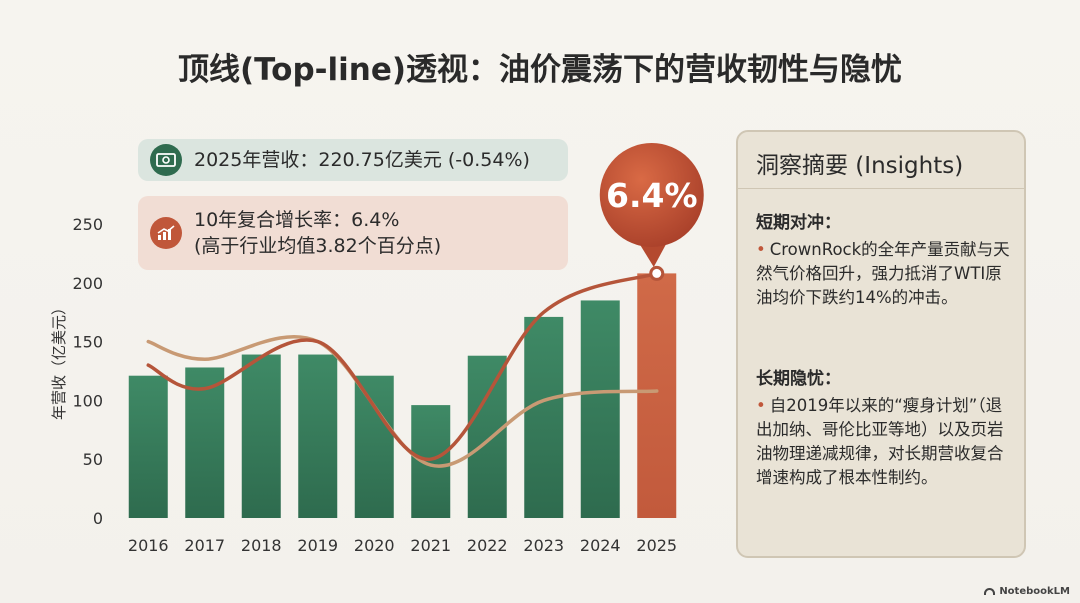  Describe the element at coordinates (261, 545) in the screenshot. I see `x-tick-label: 2018` at that location.